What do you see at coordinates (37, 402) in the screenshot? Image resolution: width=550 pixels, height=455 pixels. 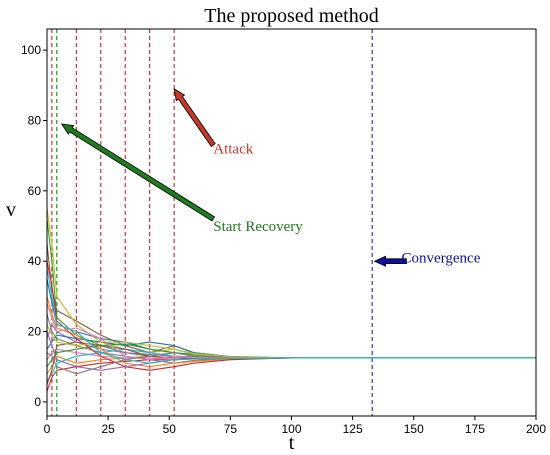 I see `y-tick-label: 0` at bounding box center [37, 402].